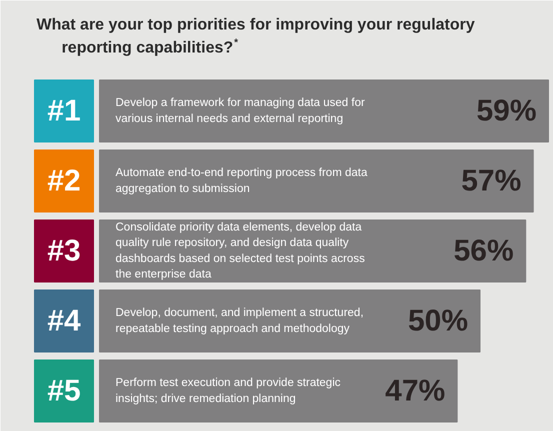 The image size is (553, 431). Describe the element at coordinates (506, 111) in the screenshot. I see `data-label: 59%` at that location.